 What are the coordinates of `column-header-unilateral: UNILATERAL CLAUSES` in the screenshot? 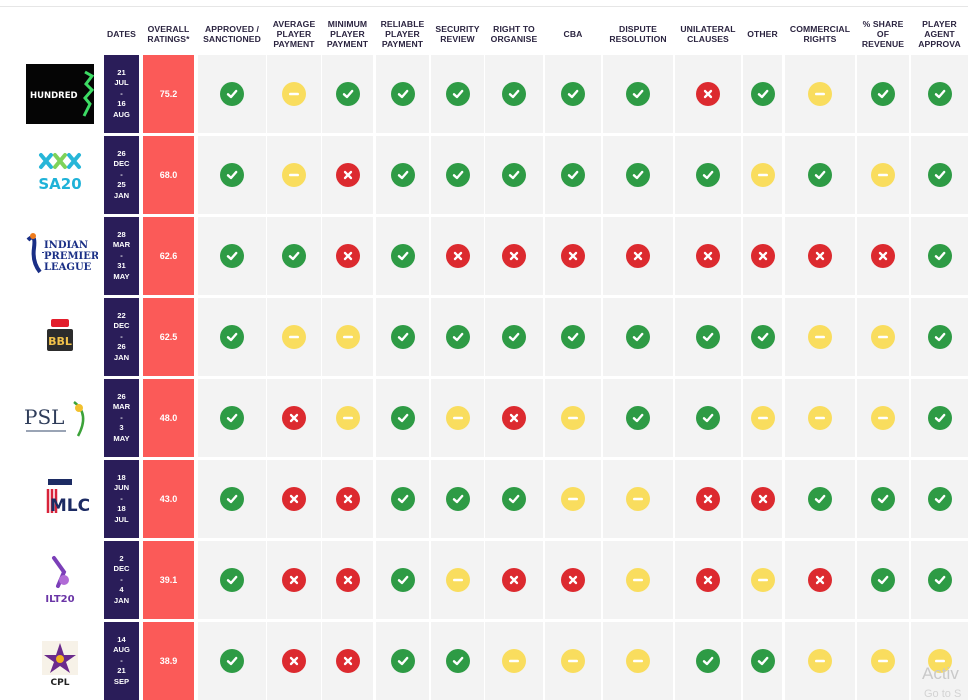 It's located at (708, 34).